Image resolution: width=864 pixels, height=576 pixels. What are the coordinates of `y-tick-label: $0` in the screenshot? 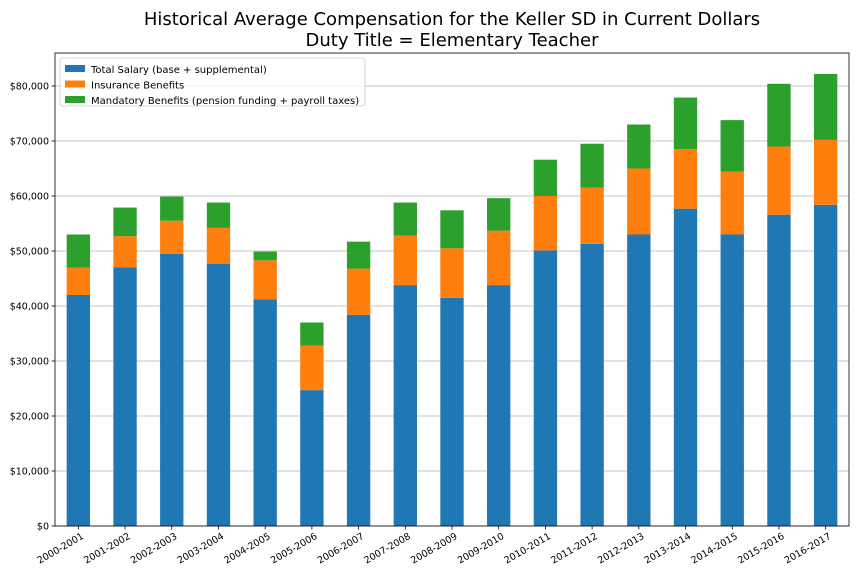 It's located at (43, 527).